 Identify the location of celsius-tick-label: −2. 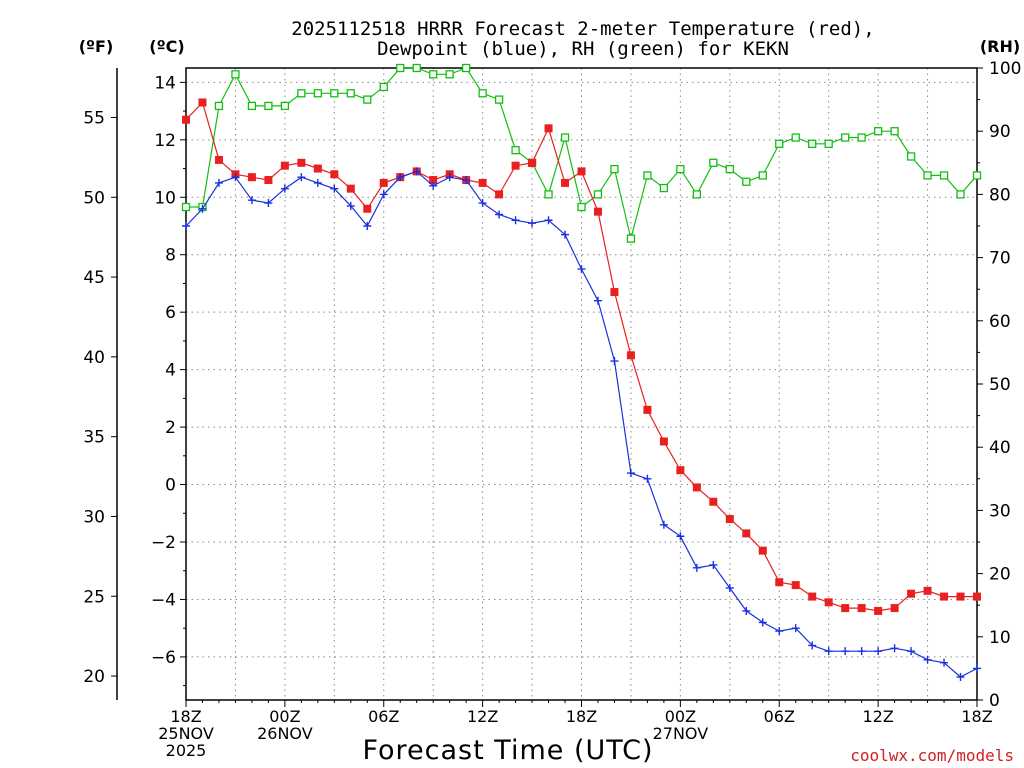
(163, 543).